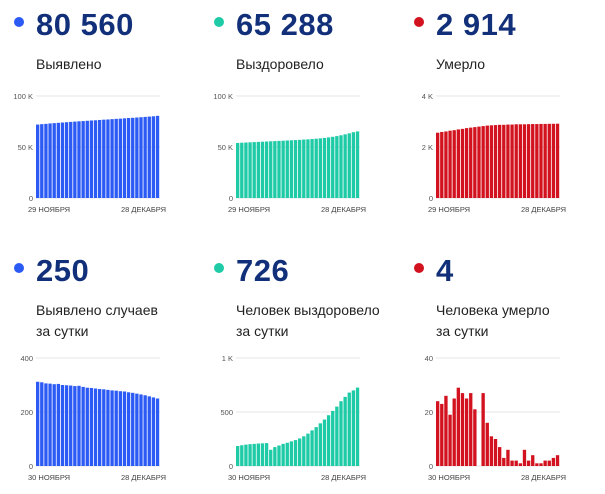 The width and height of the screenshot is (605, 494). Describe the element at coordinates (543, 209) in the screenshot. I see `x-tick-label: 28 ДЕКАБРЯ` at that location.